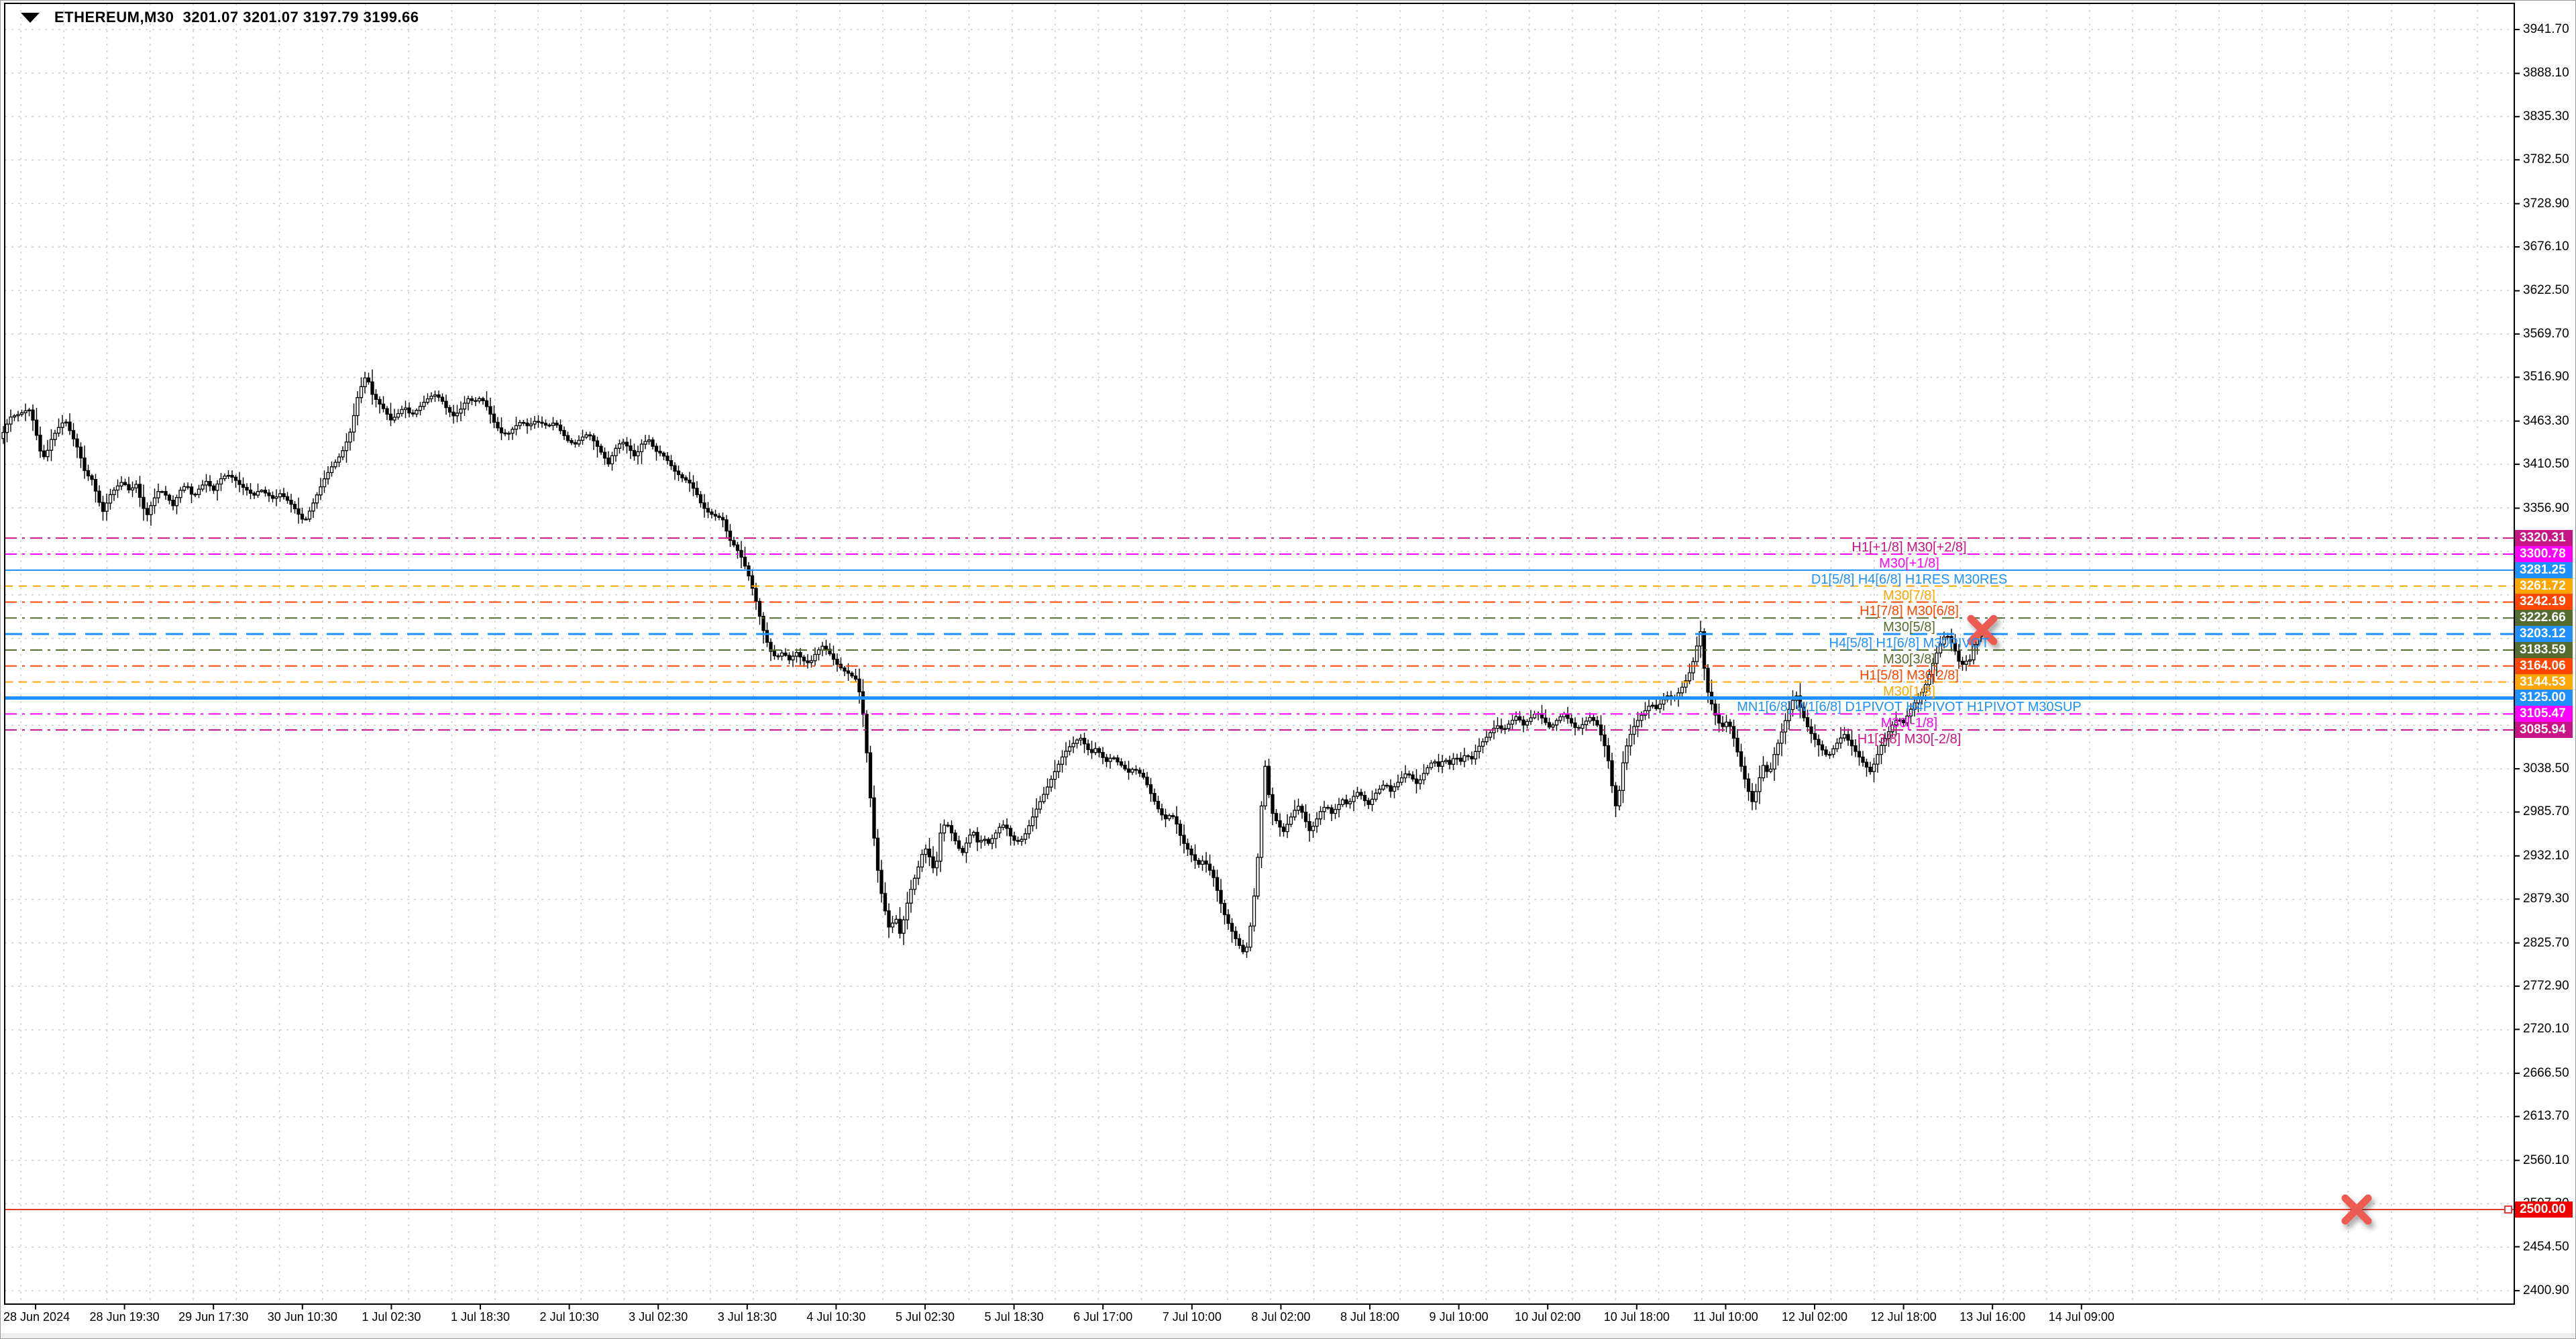 This screenshot has width=2576, height=1339. I want to click on time-axis-label: 9 Jul 10:00, so click(1459, 1317).